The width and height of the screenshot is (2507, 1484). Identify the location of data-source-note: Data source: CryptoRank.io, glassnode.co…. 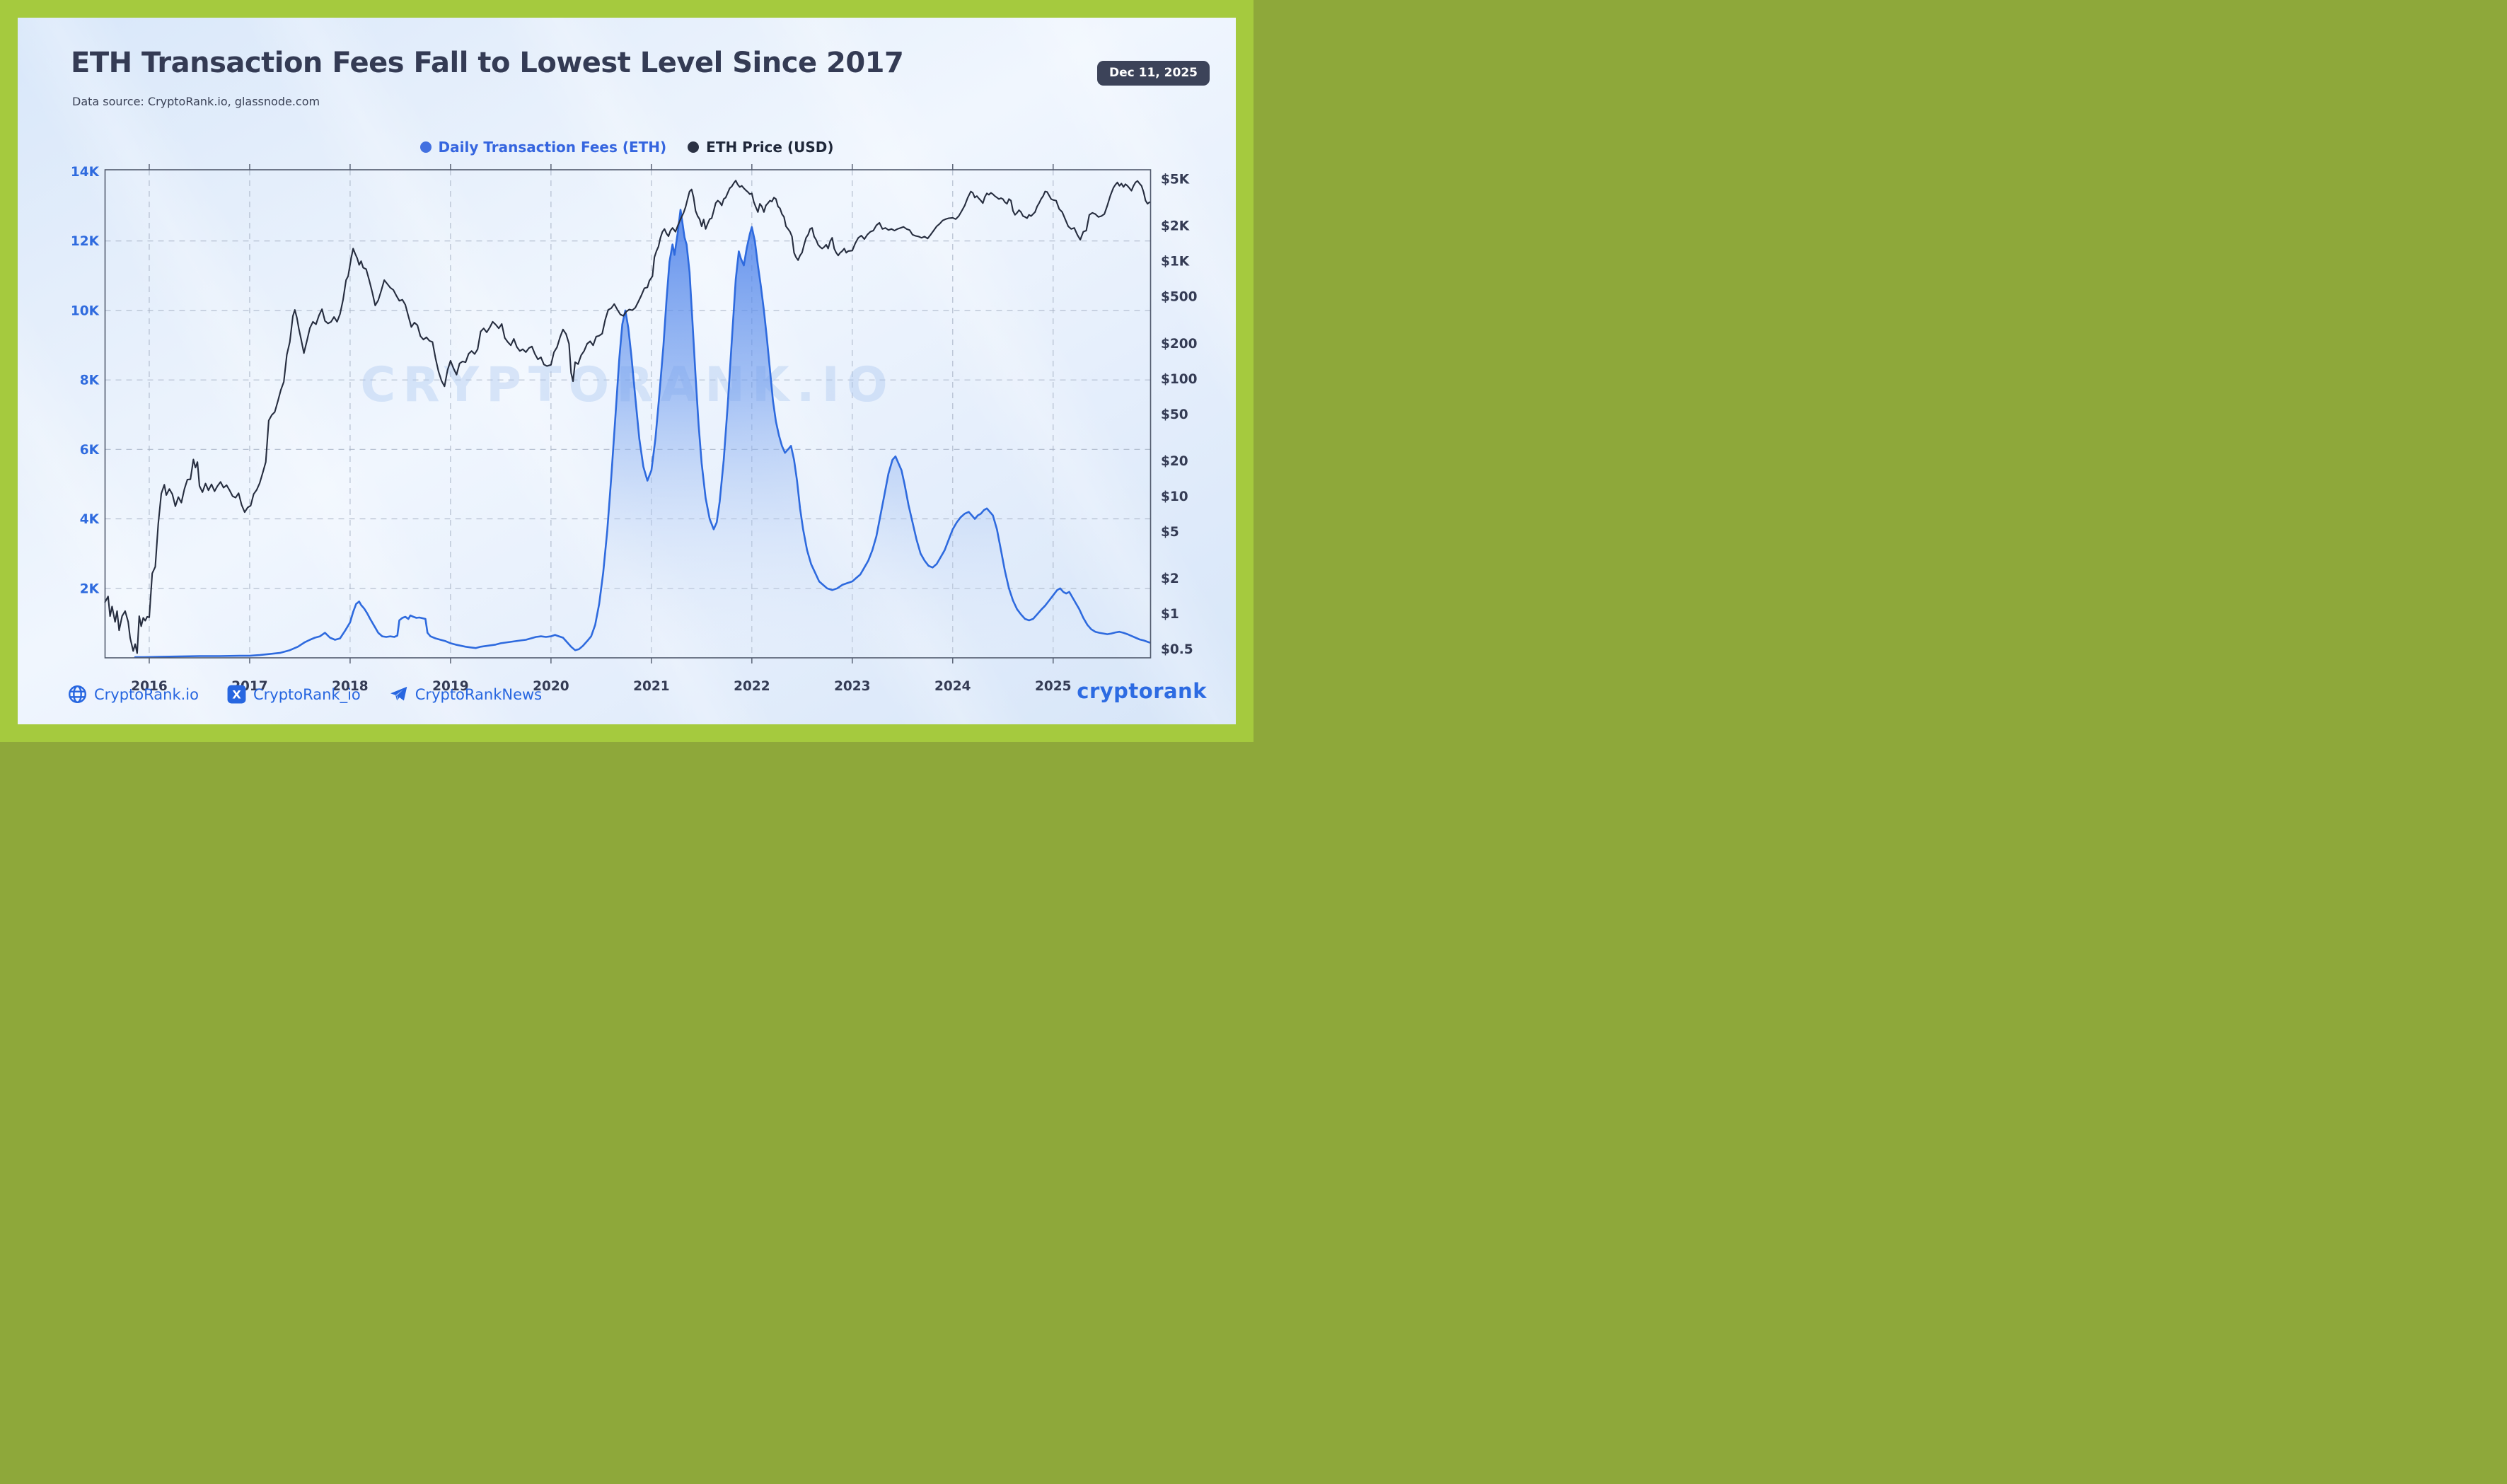
(196, 101).